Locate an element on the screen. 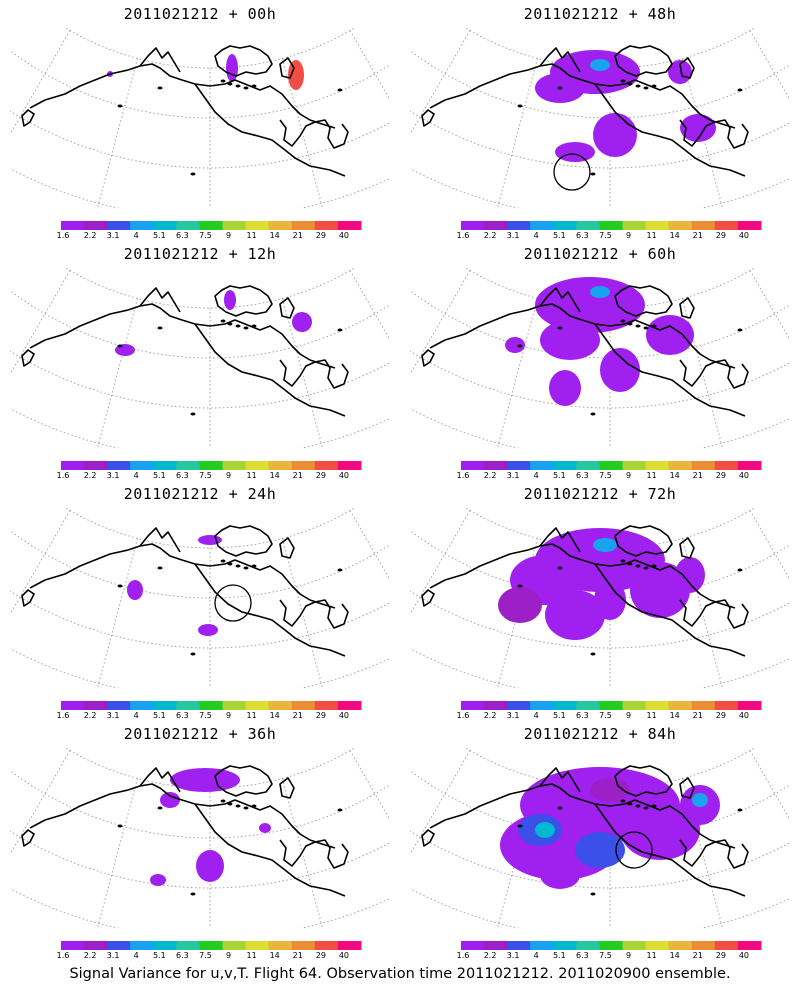 Image resolution: width=800 pixels, height=1000 pixels. colorbar-label: 4 is located at coordinates (536, 715).